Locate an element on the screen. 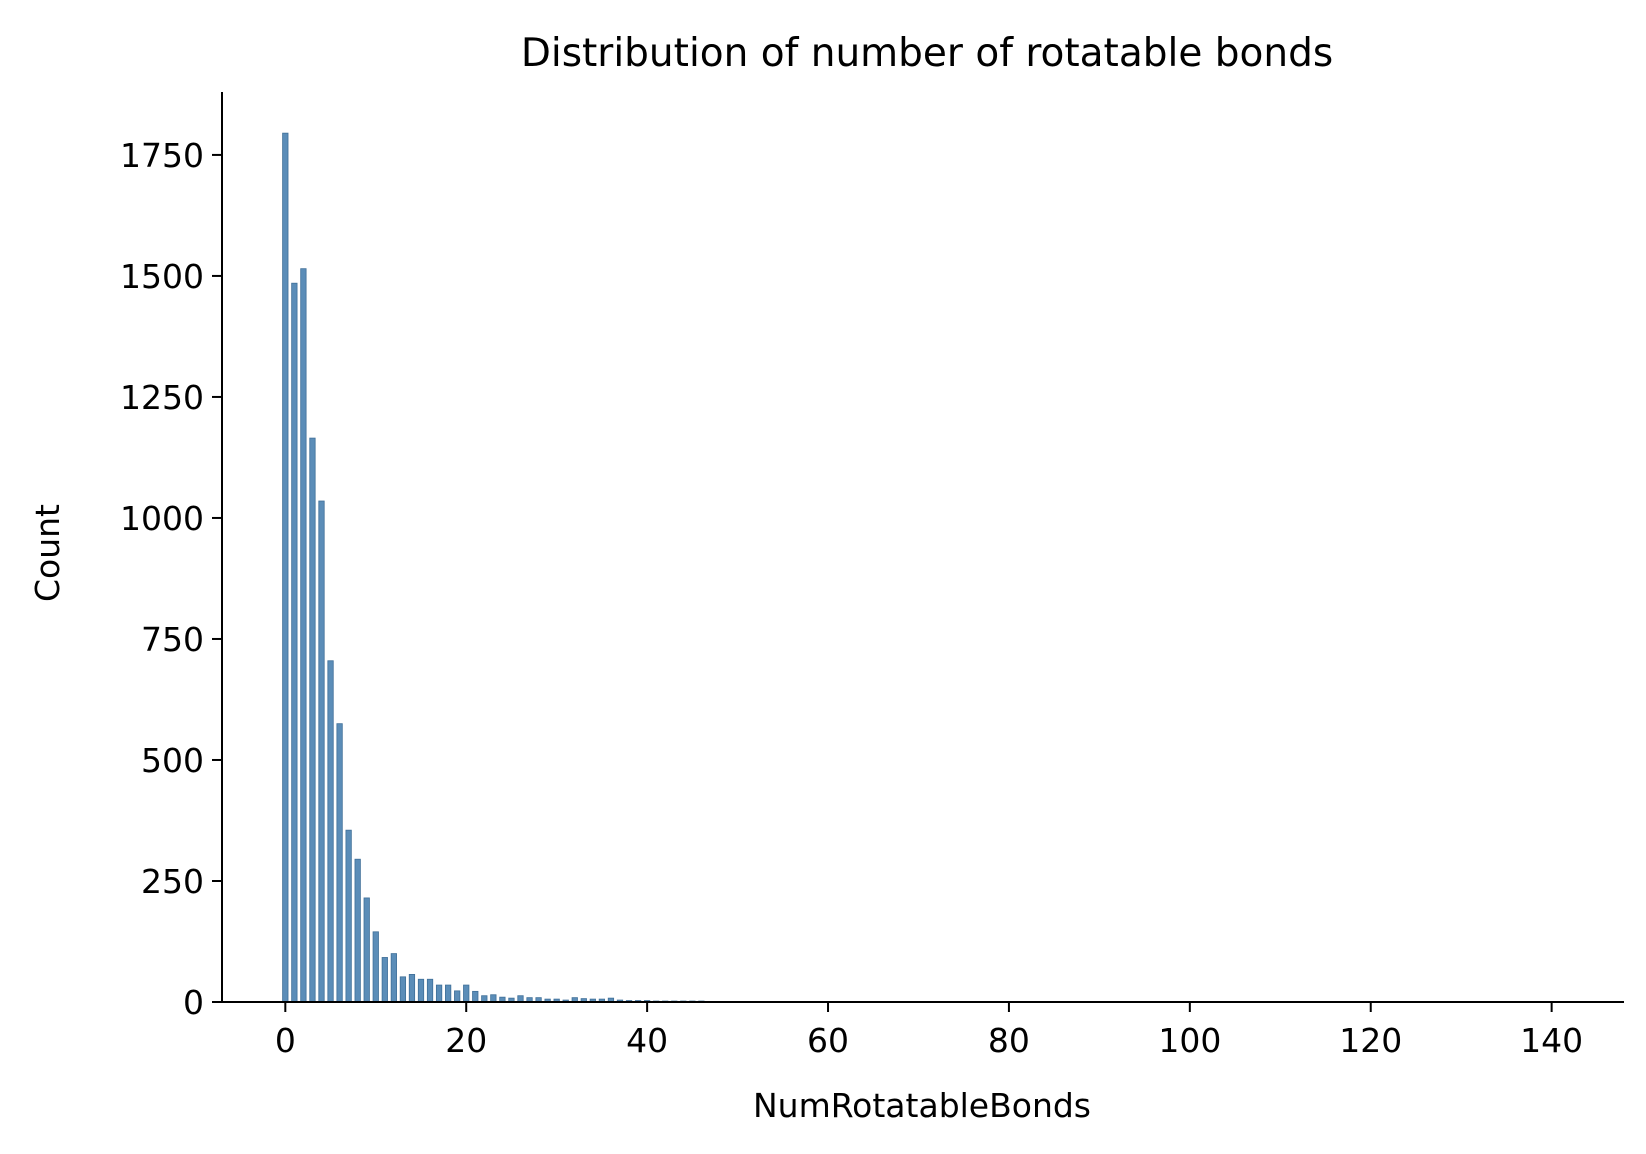  y-axis-ticks: 0 250 500 750 1000 1250 1500 1750 is located at coordinates (171, 579).